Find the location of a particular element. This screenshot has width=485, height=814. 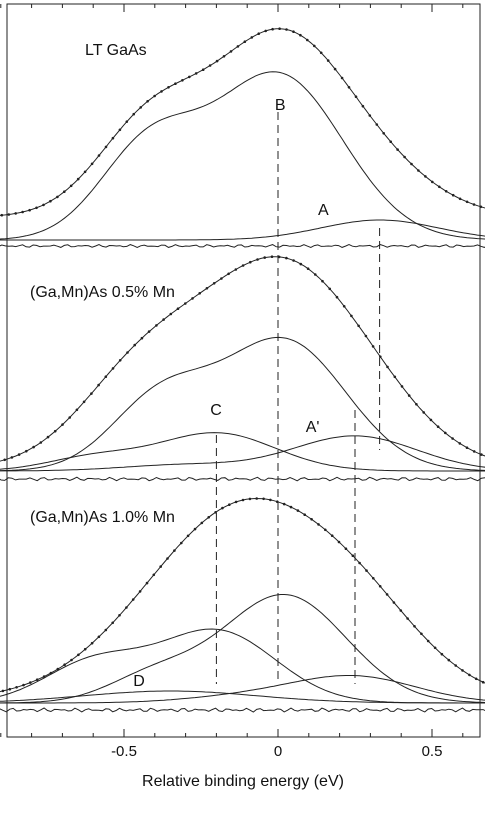

bottom-ticks is located at coordinates (232, 733).